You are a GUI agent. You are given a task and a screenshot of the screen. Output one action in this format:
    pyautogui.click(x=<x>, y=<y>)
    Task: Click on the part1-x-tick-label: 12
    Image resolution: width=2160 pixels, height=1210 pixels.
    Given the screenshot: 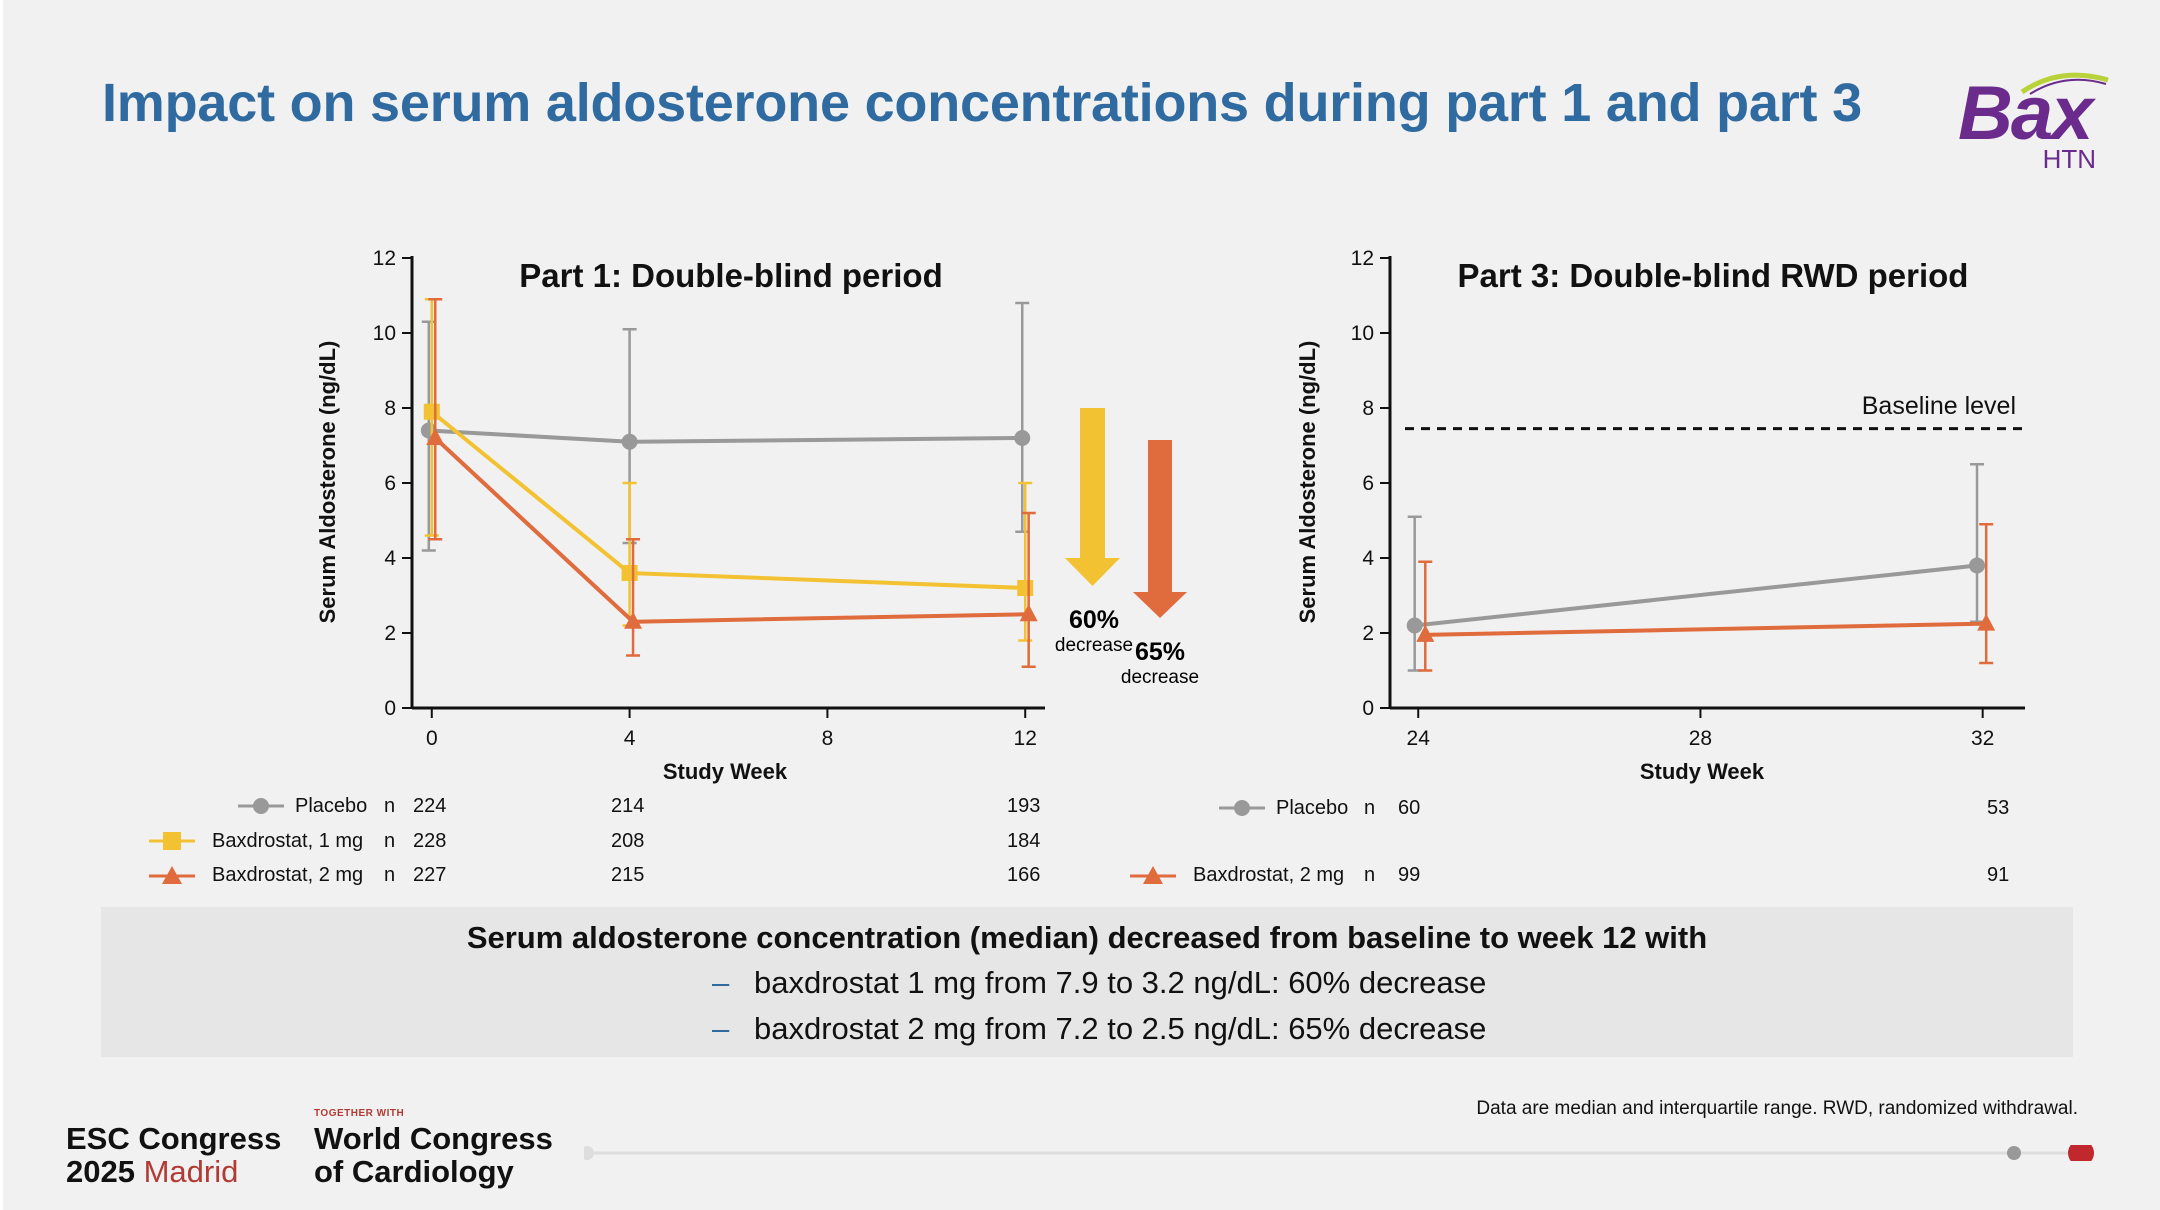 What is the action you would take?
    pyautogui.click(x=1025, y=738)
    